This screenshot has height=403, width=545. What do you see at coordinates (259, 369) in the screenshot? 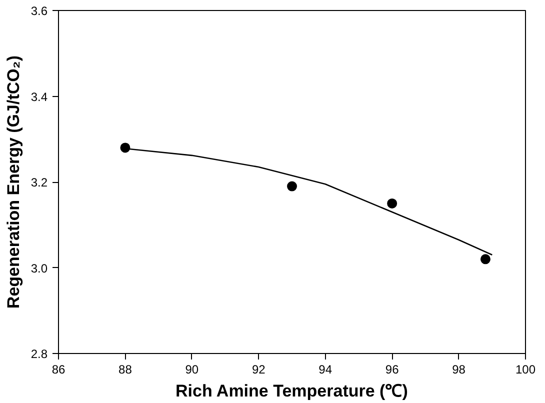
I see `x-tick-label: 92` at bounding box center [259, 369].